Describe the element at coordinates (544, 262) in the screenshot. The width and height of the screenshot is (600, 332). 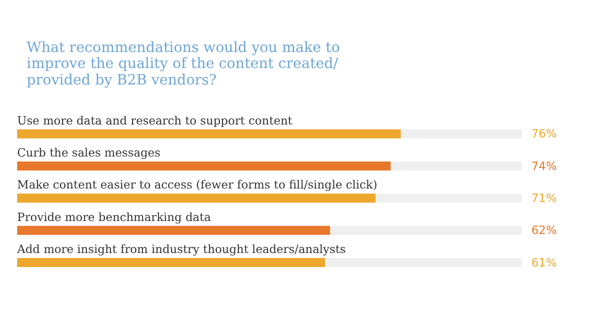
I see `data-label: 61%` at that location.